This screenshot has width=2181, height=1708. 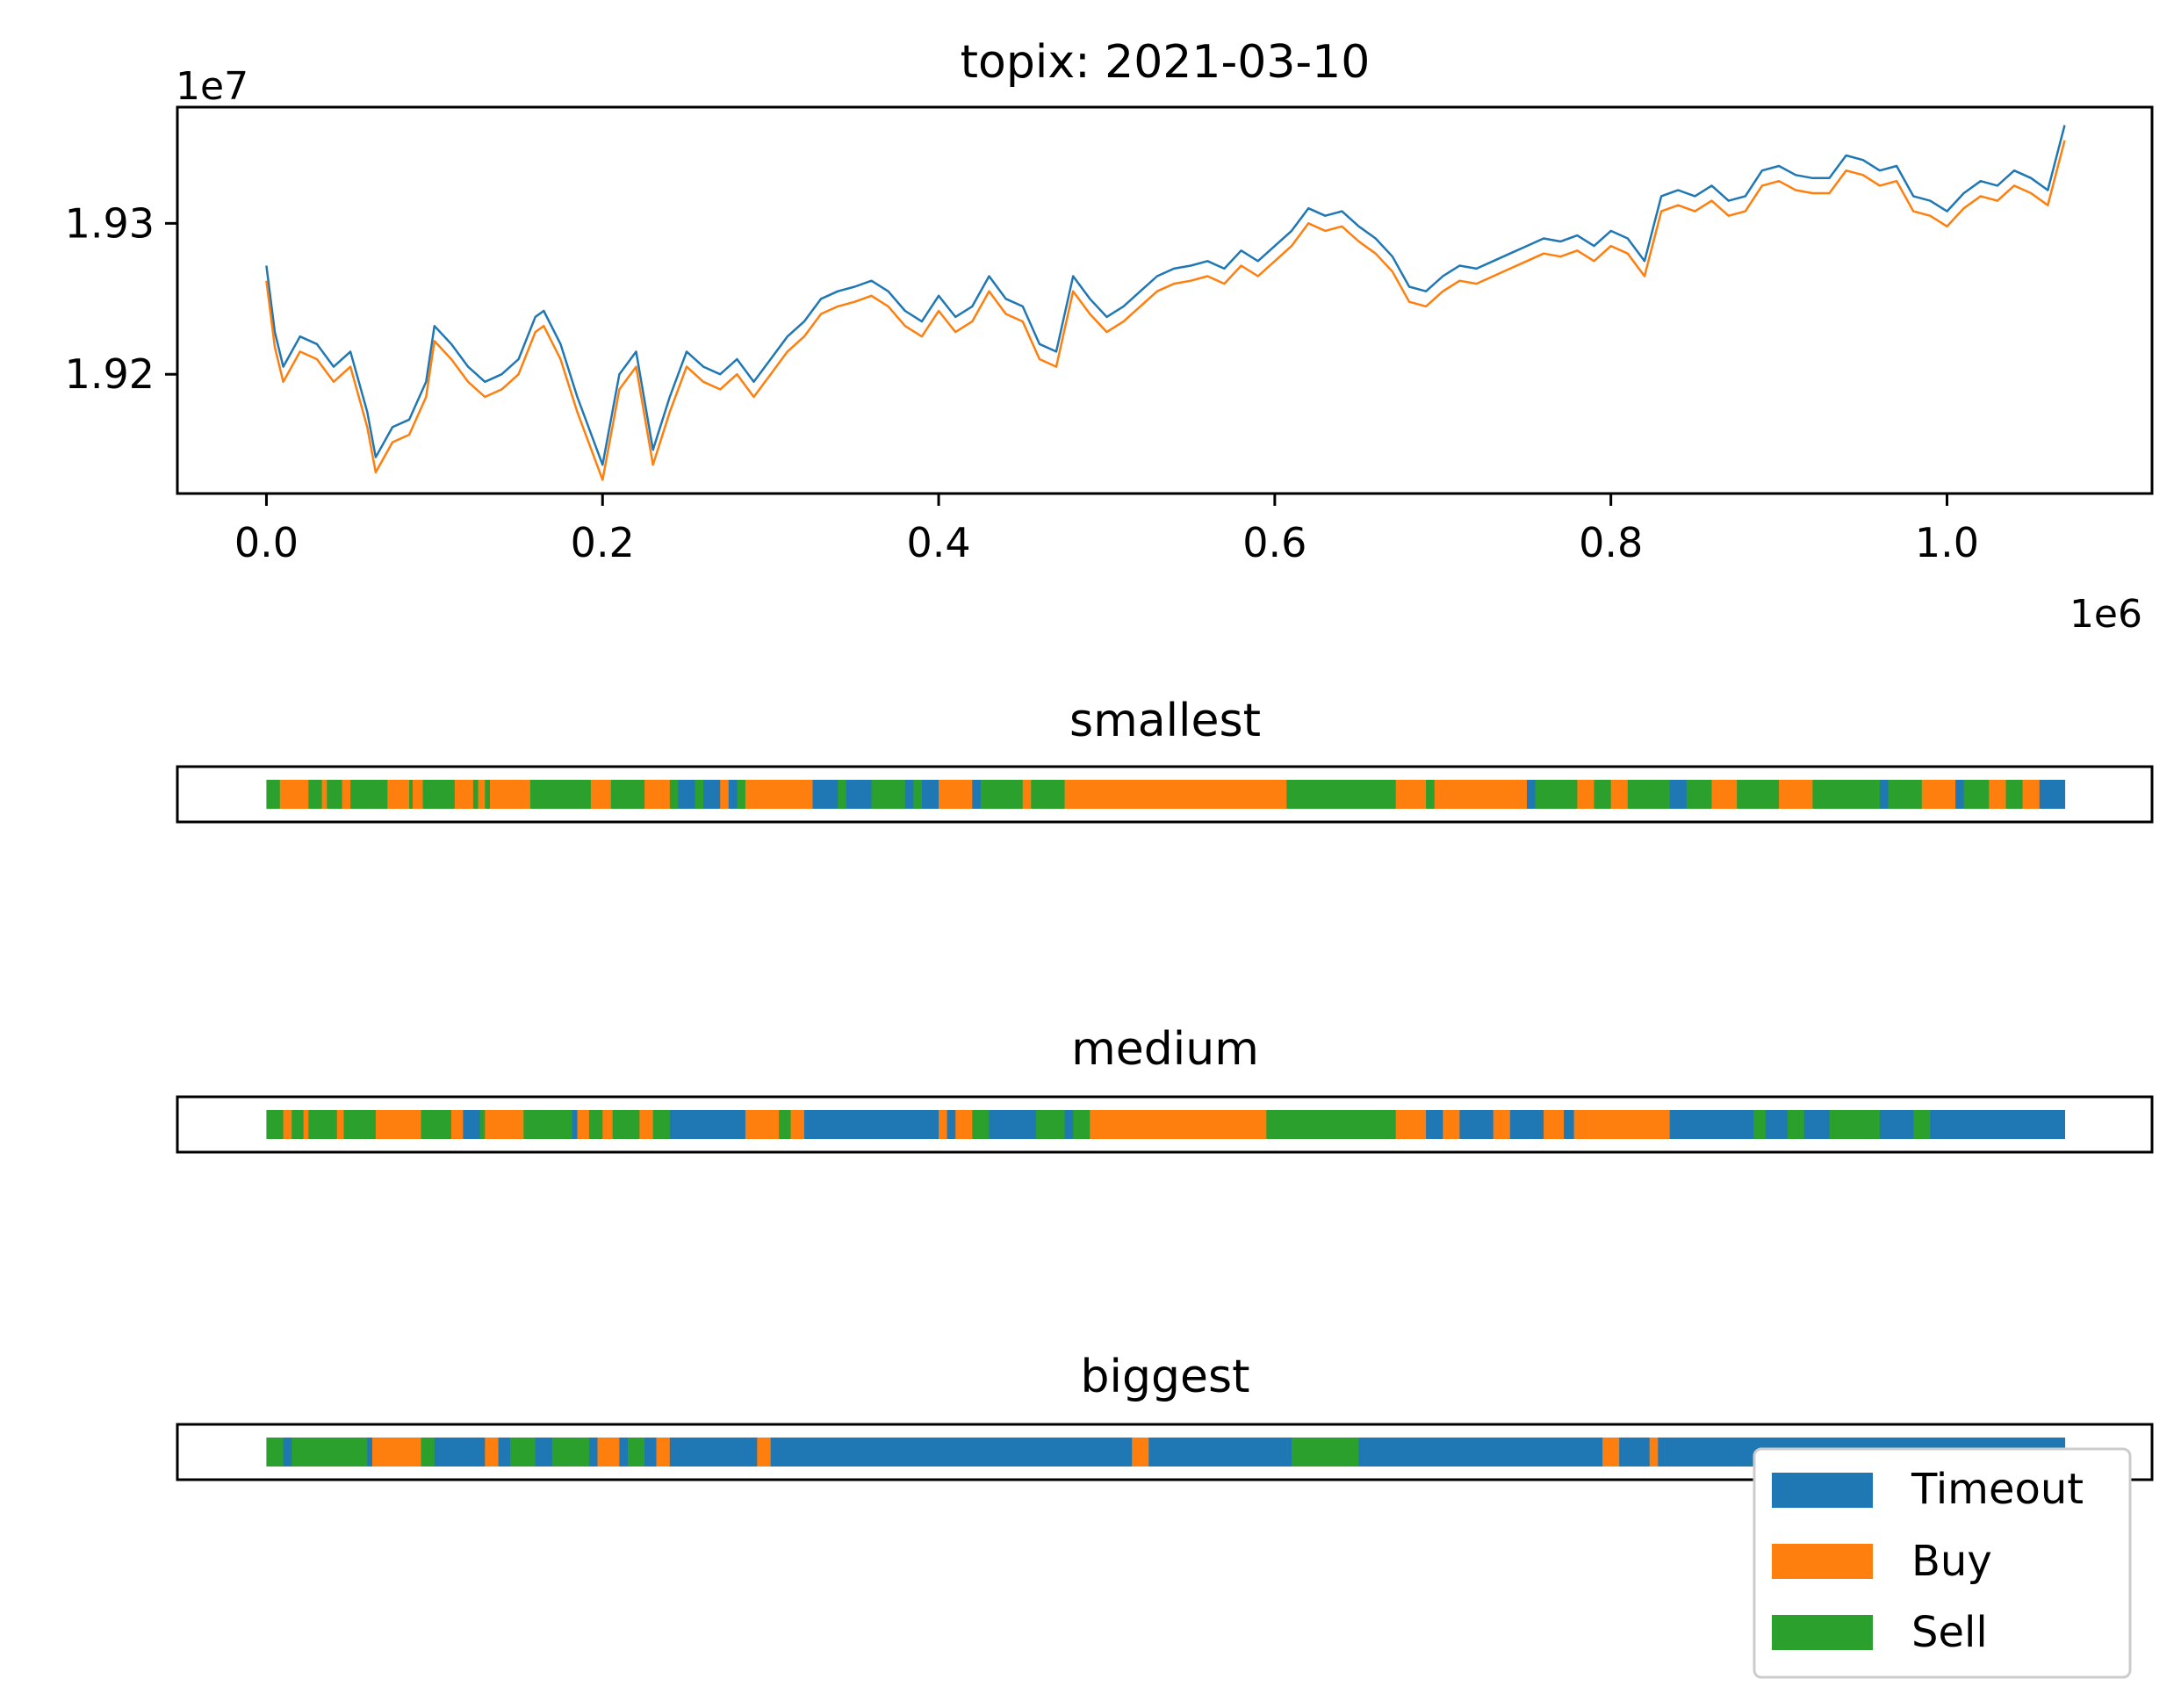 What do you see at coordinates (1165, 1088) in the screenshot?
I see `medium-strip-chart: medium` at bounding box center [1165, 1088].